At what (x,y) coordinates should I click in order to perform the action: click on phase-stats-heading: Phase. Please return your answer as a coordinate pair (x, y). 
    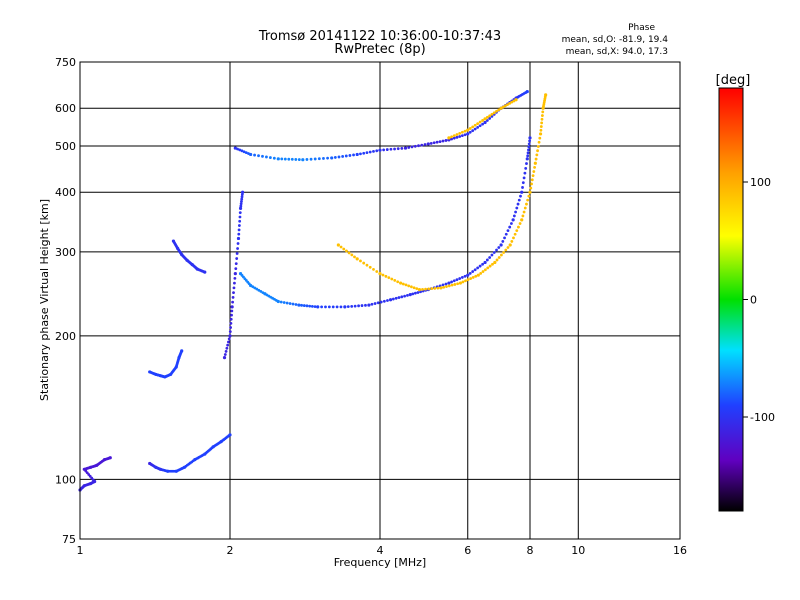
    Looking at the image, I should click on (641, 28).